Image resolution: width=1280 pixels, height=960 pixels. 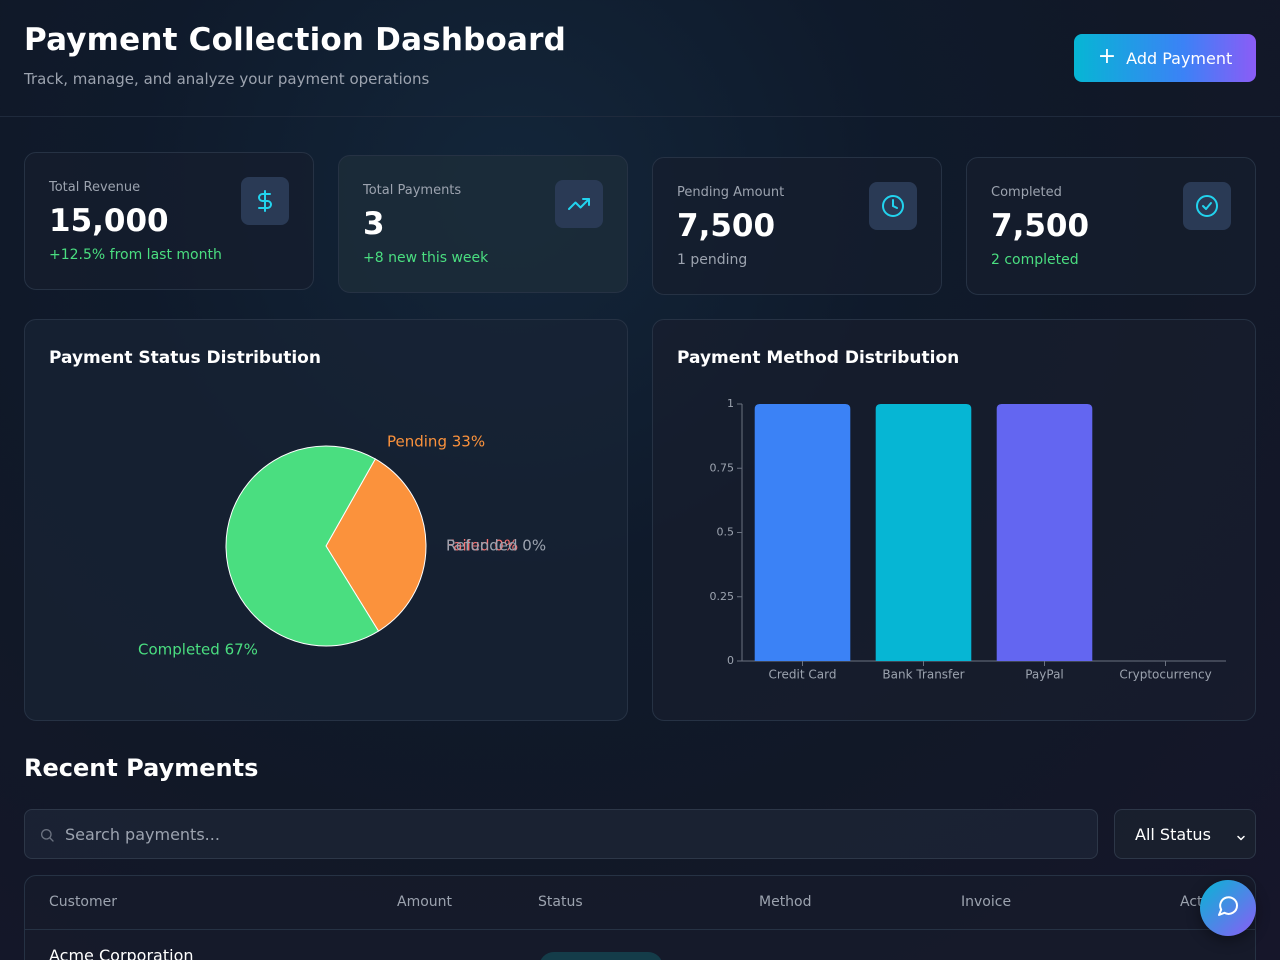 What do you see at coordinates (265, 201) in the screenshot?
I see `dollar-icon` at bounding box center [265, 201].